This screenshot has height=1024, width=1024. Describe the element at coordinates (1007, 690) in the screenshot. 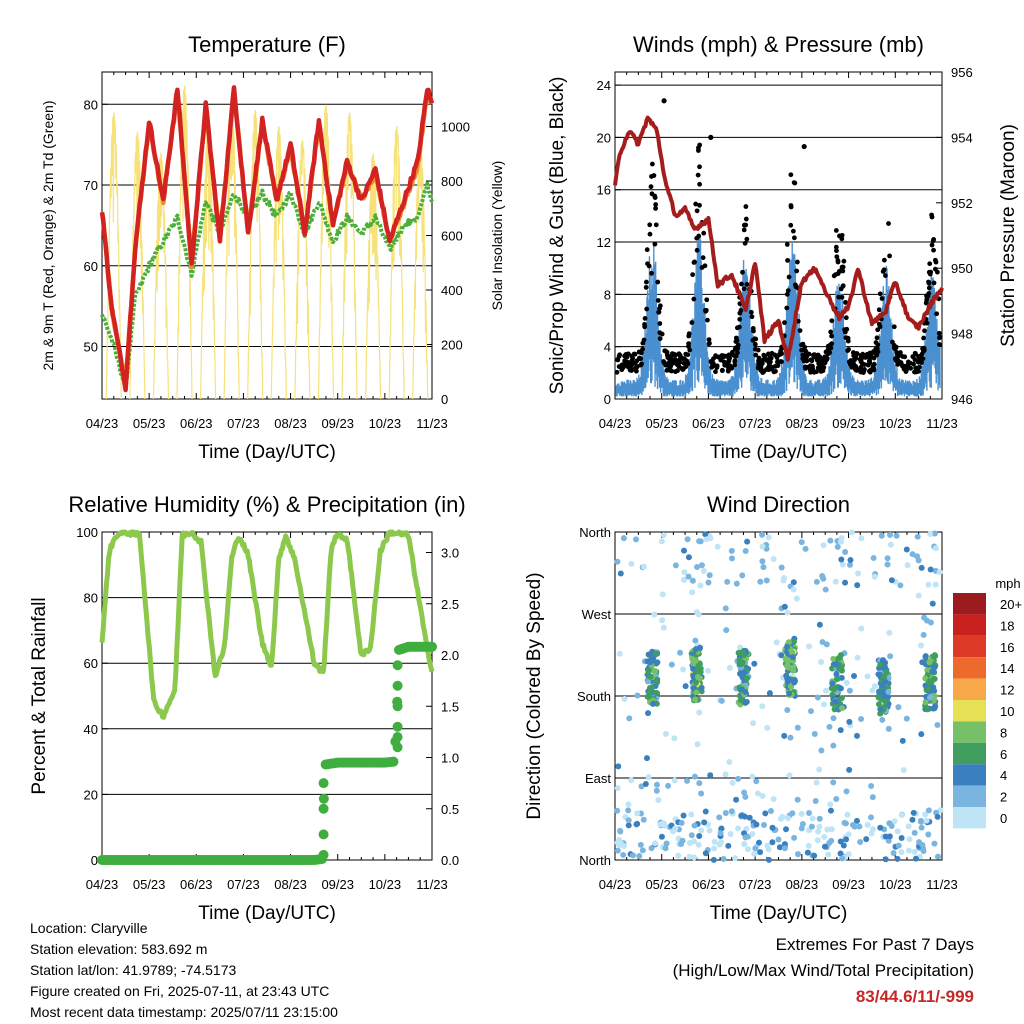

I see `legend-label: 12` at that location.